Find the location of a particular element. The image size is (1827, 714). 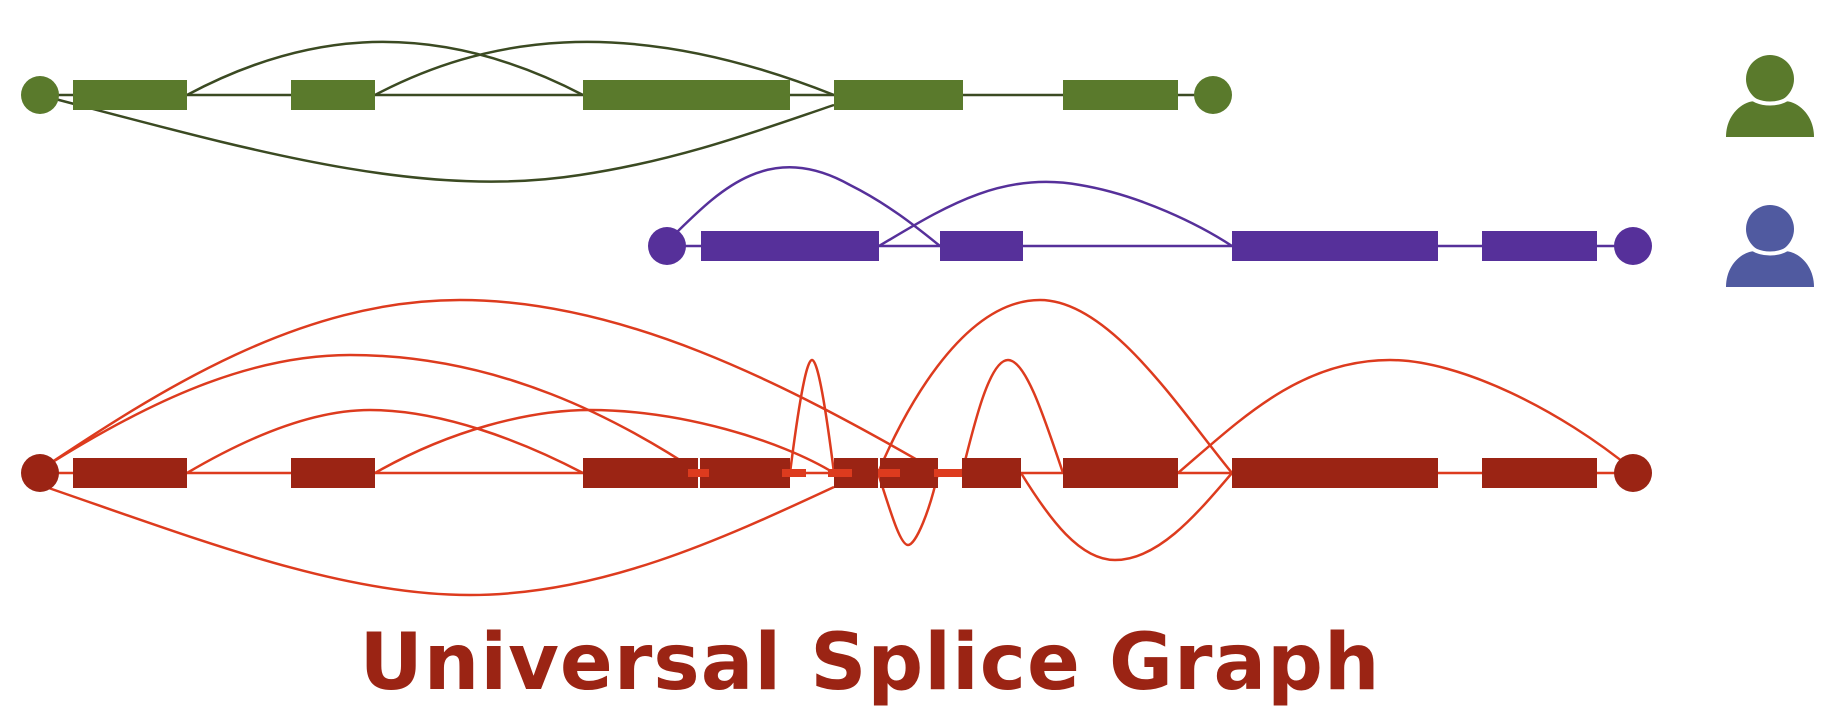

person-icon-green is located at coordinates (1770, 96).